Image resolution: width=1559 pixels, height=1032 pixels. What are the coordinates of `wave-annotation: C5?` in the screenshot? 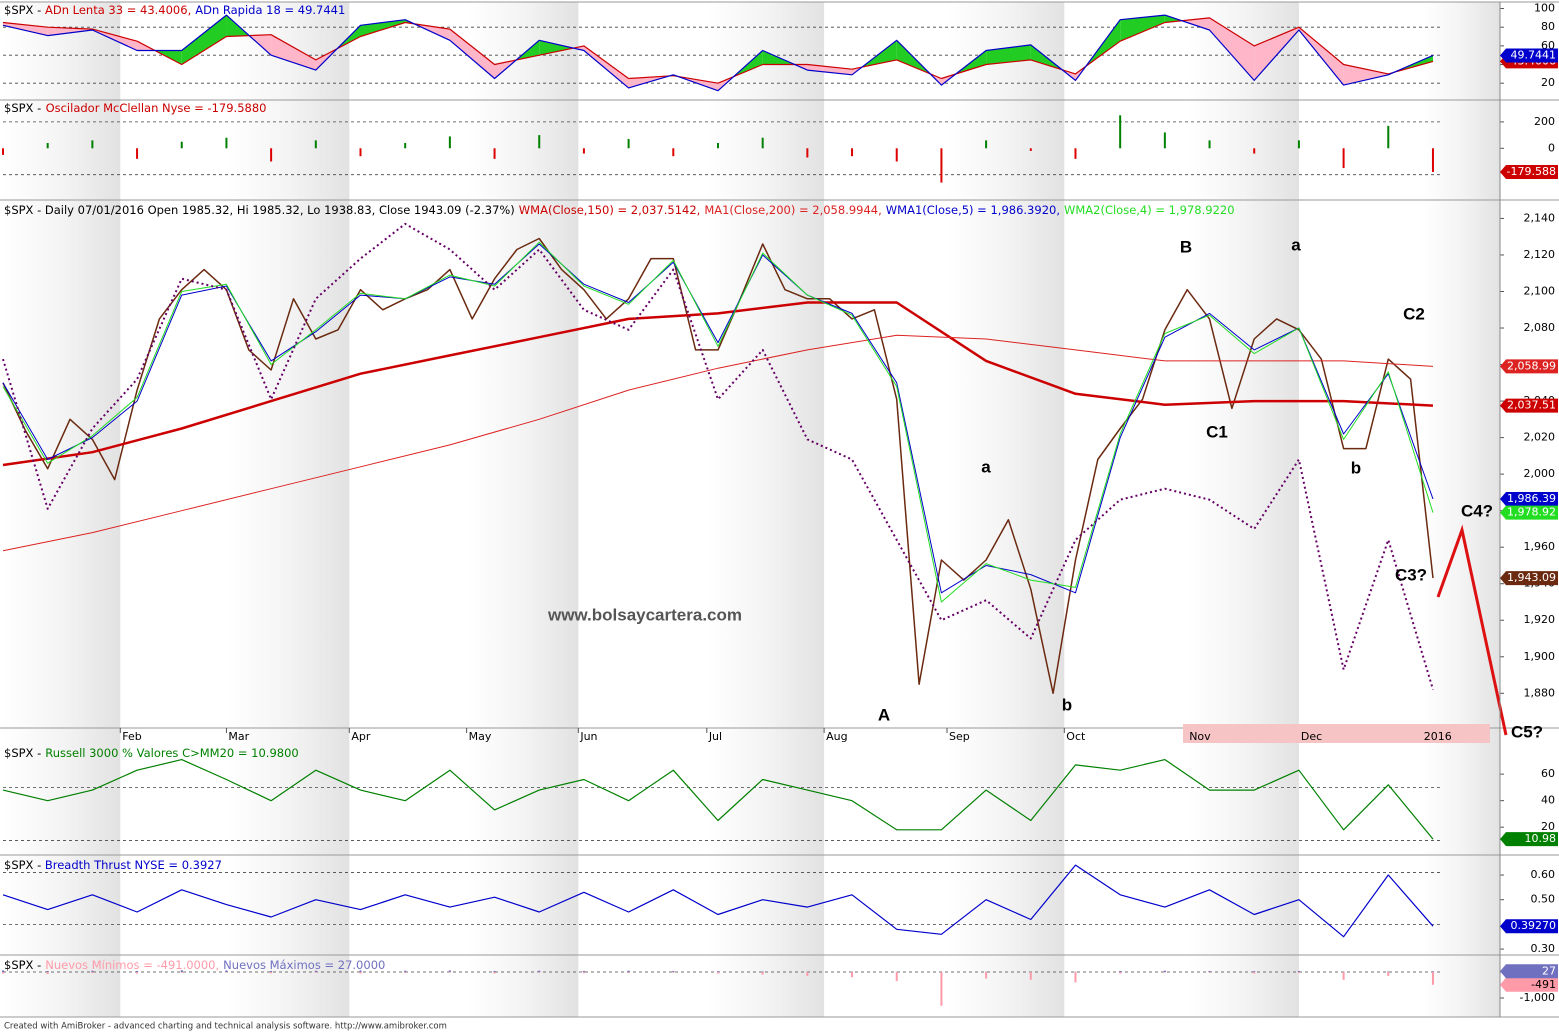 It's located at (1527, 731).